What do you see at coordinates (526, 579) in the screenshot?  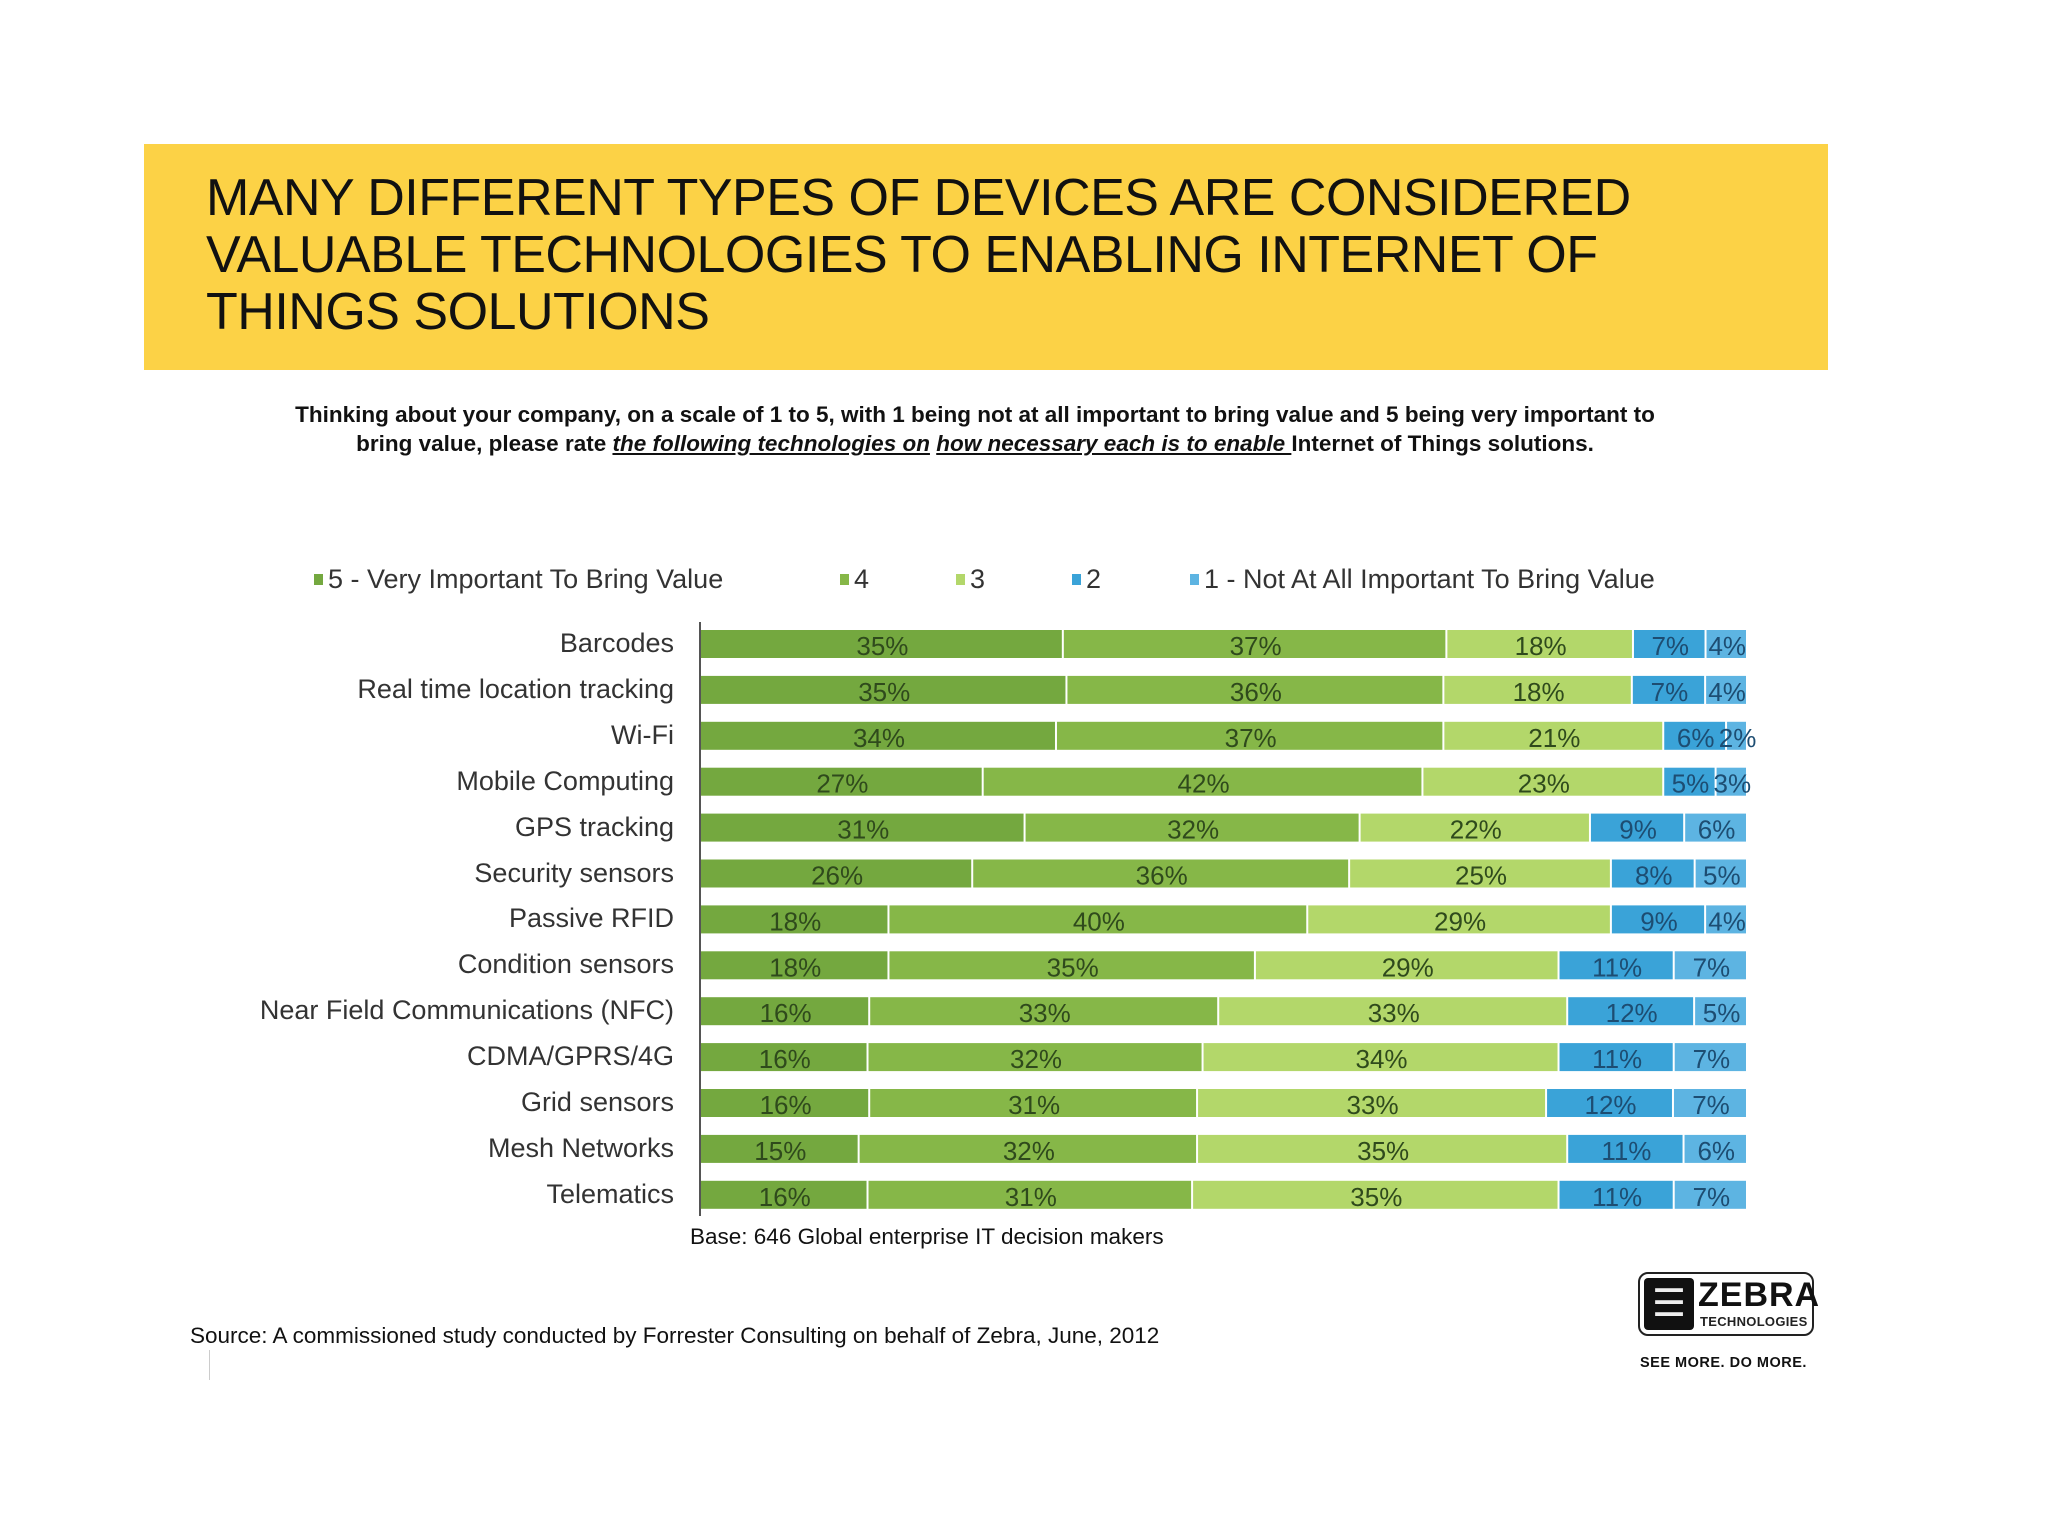 I see `legend-label: 5 - Very Important To Bring Value` at bounding box center [526, 579].